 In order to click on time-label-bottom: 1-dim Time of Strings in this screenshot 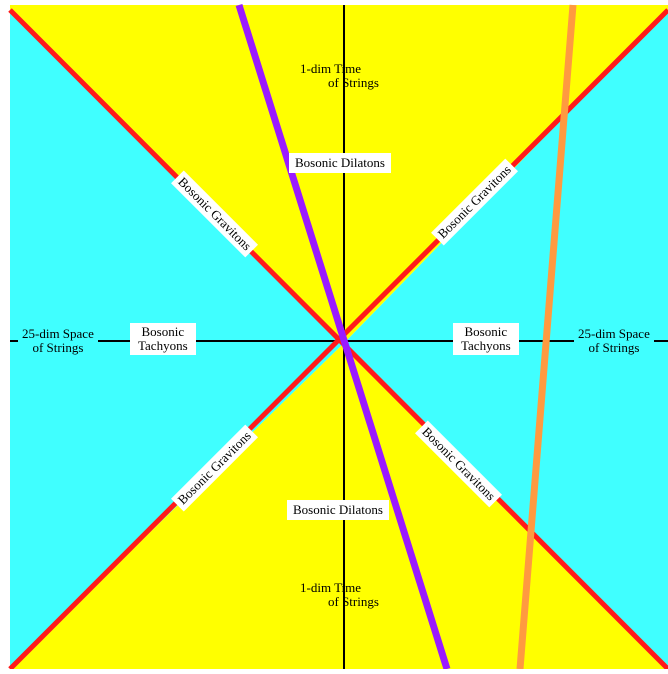, I will do `click(339, 595)`.